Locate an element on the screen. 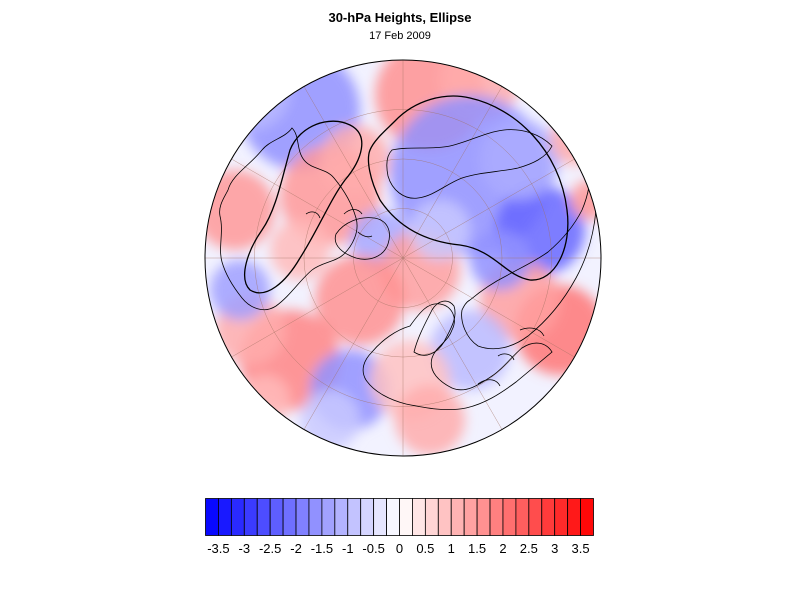 This screenshot has width=800, height=600. colorbar-tick-label: -1.5 is located at coordinates (322, 548).